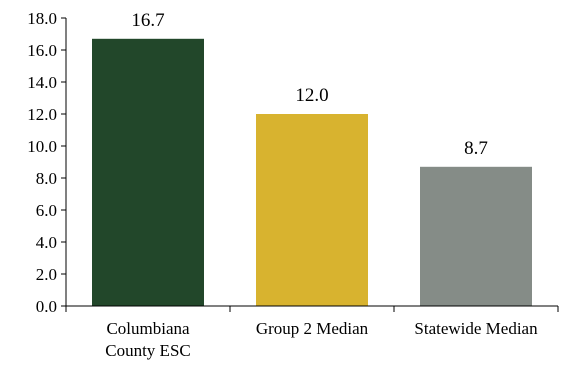 This screenshot has width=568, height=371. Describe the element at coordinates (42, 114) in the screenshot. I see `y-tick-label: 12.0` at that location.